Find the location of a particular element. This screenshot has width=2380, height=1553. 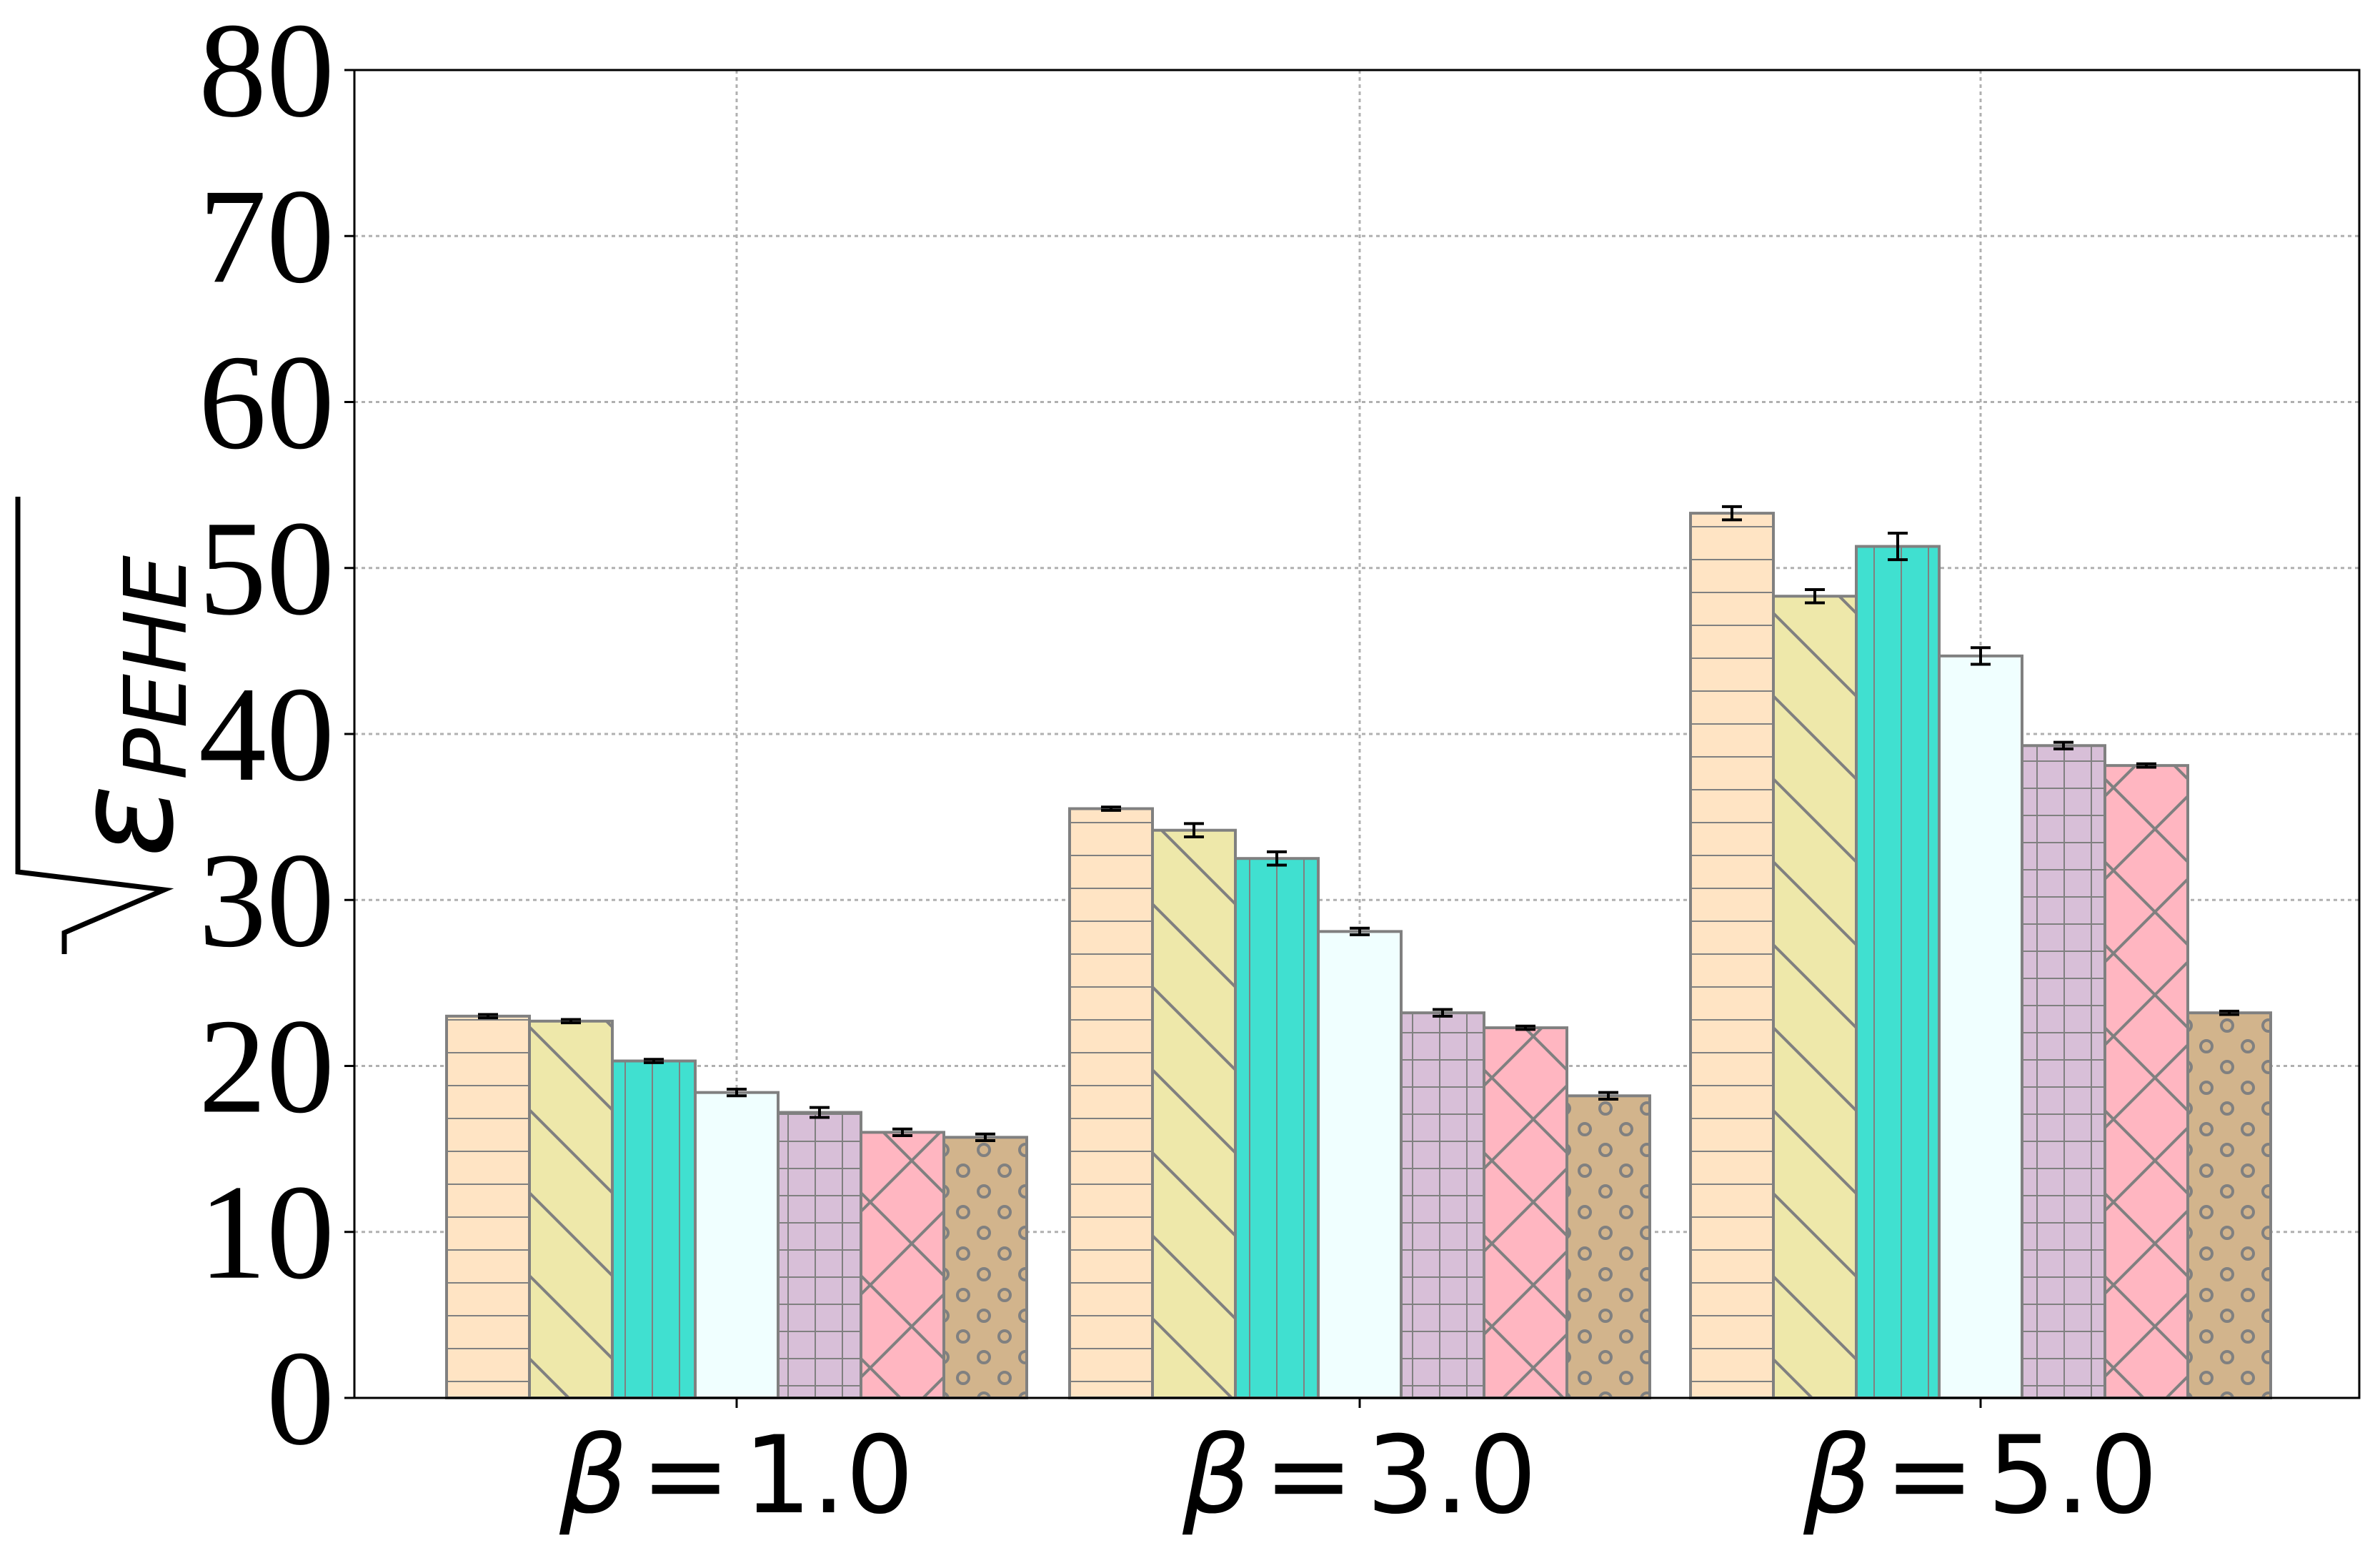

y-tick-label: 30 is located at coordinates (266, 901).